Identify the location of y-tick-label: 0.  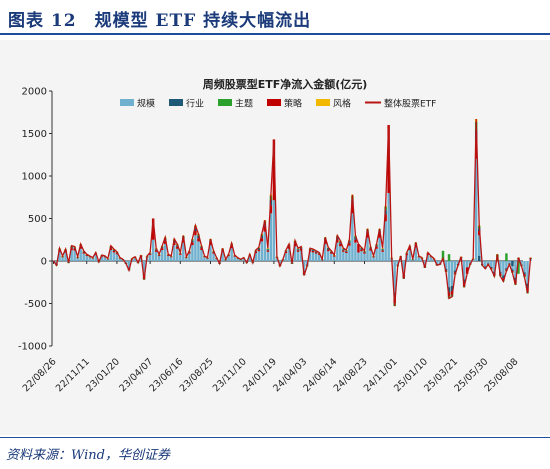
(44, 262).